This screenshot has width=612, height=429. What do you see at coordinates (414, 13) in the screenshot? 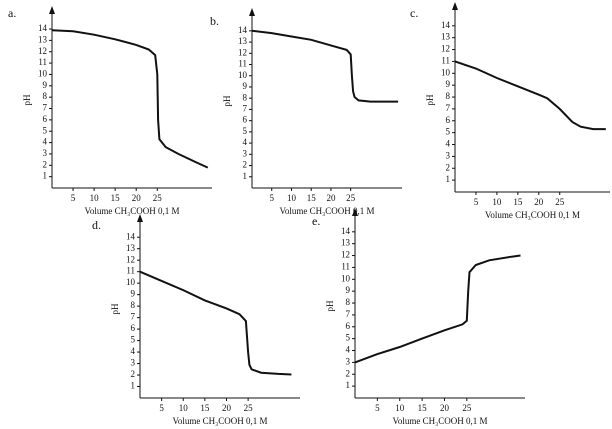
I see `panel-label: c.` at bounding box center [414, 13].